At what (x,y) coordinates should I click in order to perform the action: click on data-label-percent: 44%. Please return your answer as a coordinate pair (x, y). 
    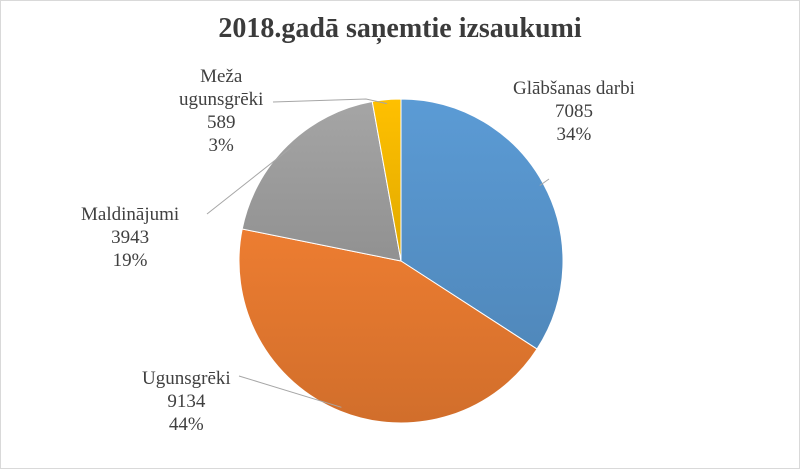
    Looking at the image, I should click on (186, 424).